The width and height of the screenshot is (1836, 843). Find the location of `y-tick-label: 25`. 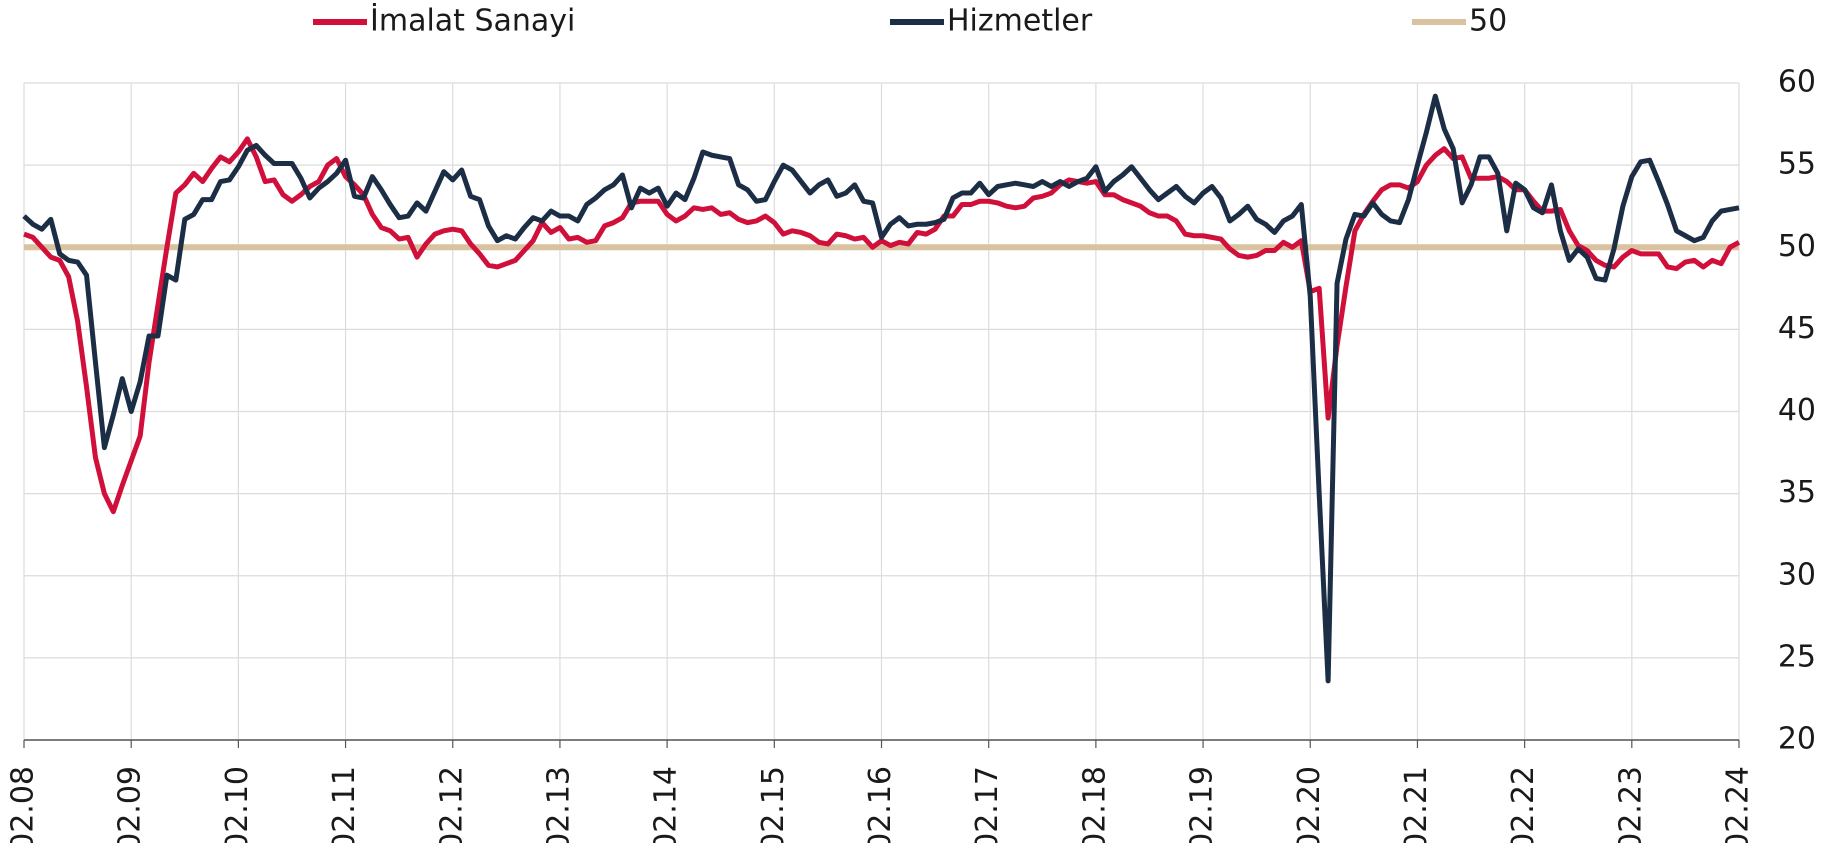

y-tick-label: 25 is located at coordinates (1797, 656).